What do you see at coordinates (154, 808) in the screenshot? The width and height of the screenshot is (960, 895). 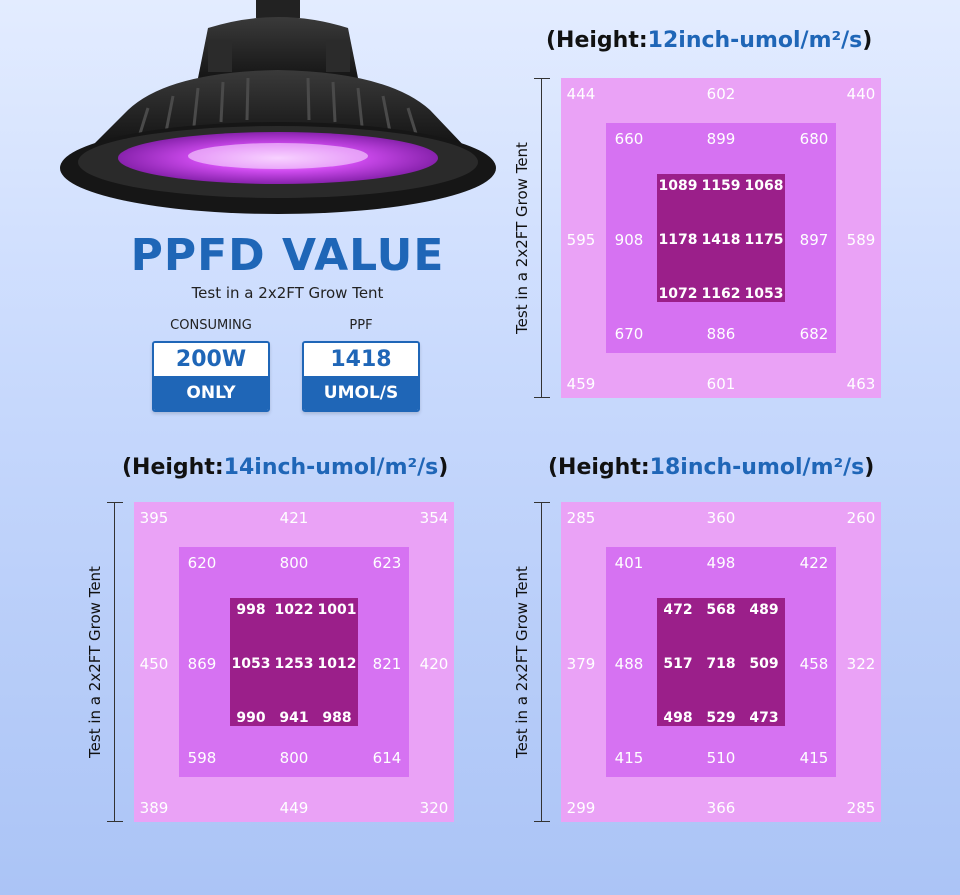 I see `outer-value: 389` at bounding box center [154, 808].